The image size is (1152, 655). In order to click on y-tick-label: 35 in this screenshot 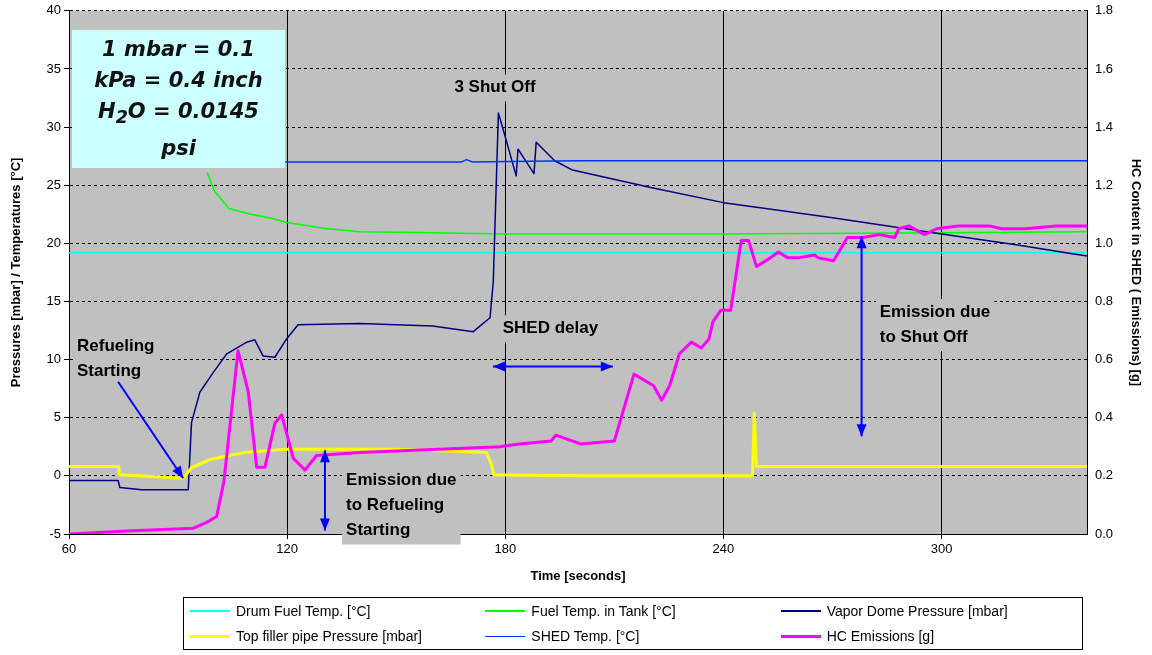, I will do `click(53, 68)`.